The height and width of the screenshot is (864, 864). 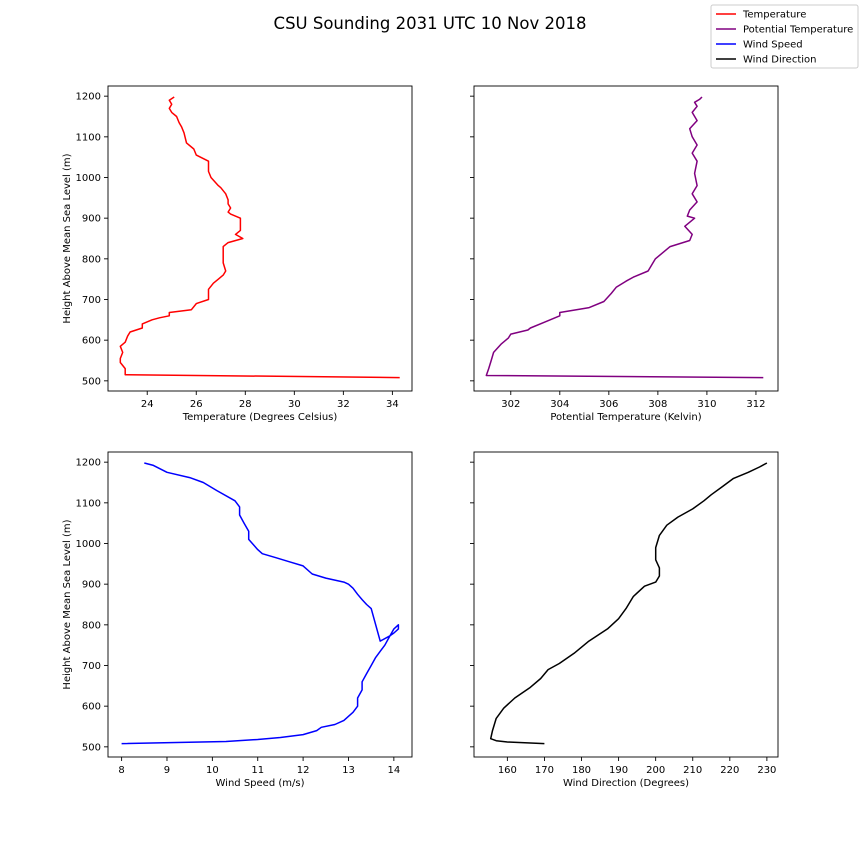 I want to click on x-tick-label: 11, so click(x=257, y=770).